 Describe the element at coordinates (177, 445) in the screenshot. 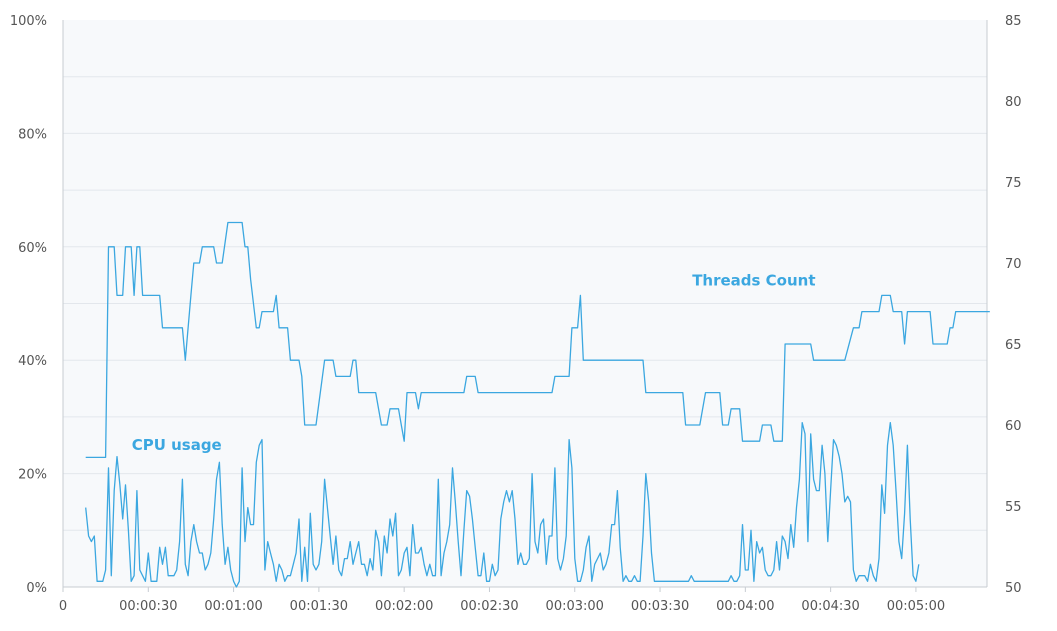

I see `cpu-usage-label: CPU usage` at that location.